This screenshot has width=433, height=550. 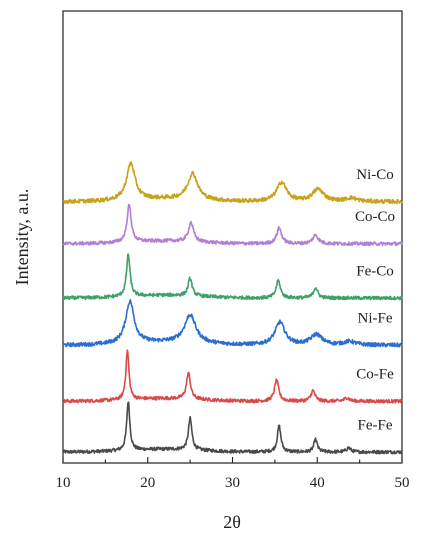 I want to click on x-tick-label: 20, so click(x=147, y=483).